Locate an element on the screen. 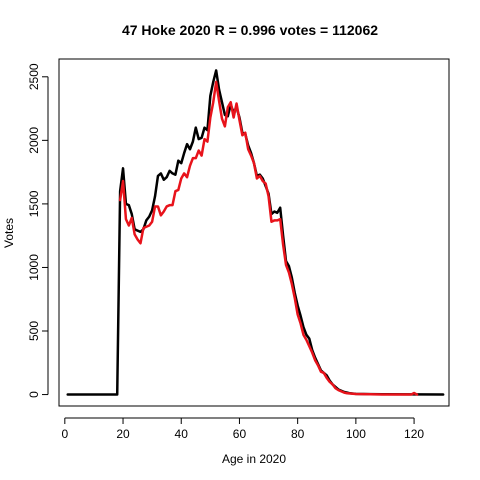 The width and height of the screenshot is (480, 480). y-tick-label: 1500 is located at coordinates (34, 203).